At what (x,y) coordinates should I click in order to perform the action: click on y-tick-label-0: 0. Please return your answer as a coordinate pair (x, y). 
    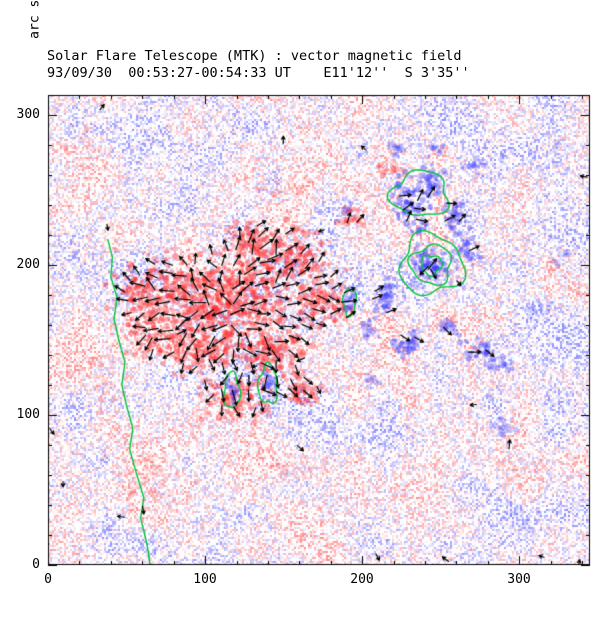
    Looking at the image, I should click on (36, 564).